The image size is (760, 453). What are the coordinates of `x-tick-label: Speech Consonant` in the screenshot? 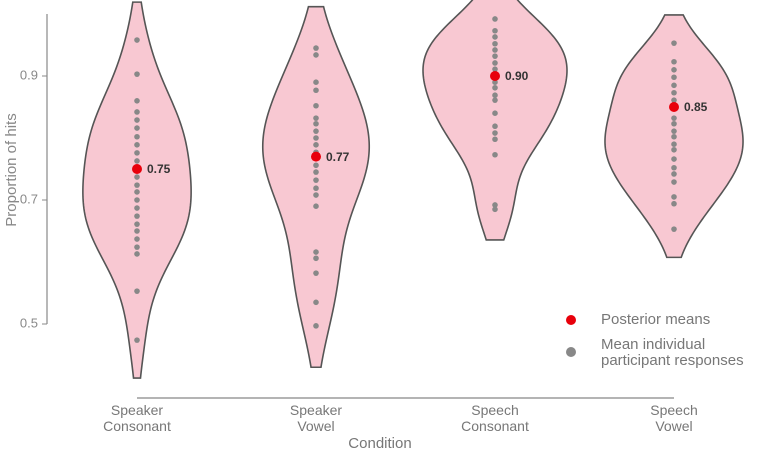 It's located at (495, 418).